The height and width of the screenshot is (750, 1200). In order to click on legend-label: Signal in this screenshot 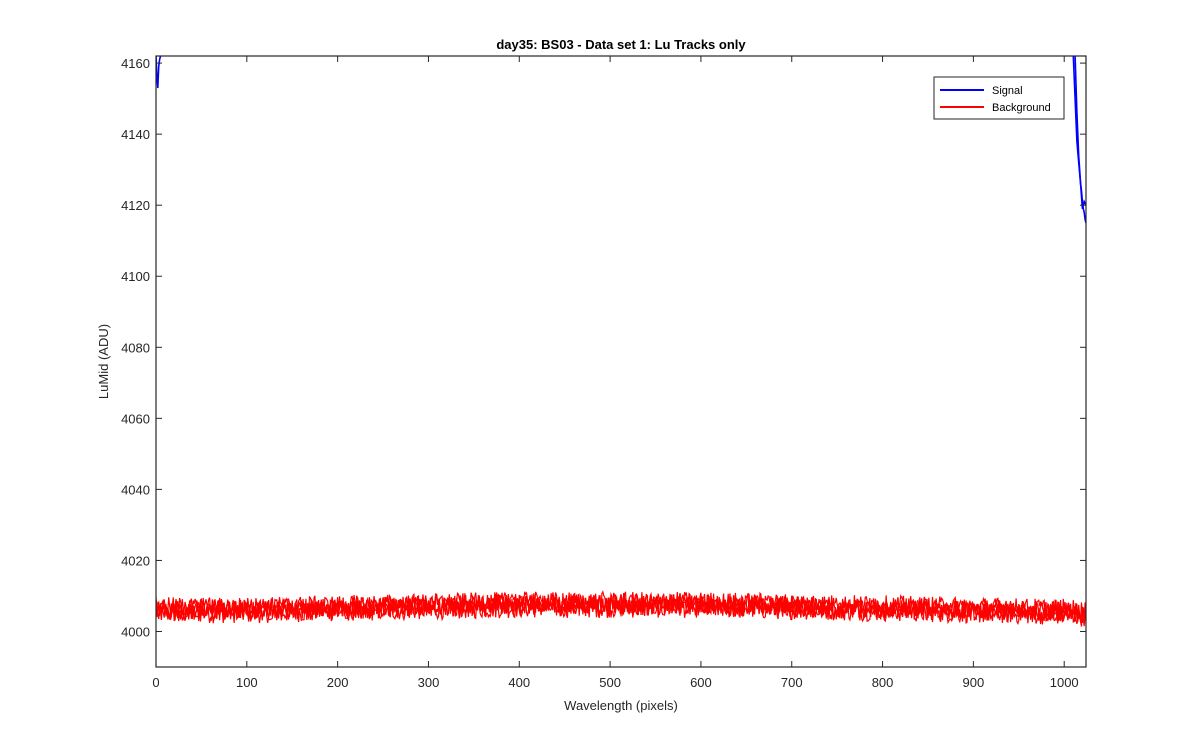, I will do `click(1007, 91)`.